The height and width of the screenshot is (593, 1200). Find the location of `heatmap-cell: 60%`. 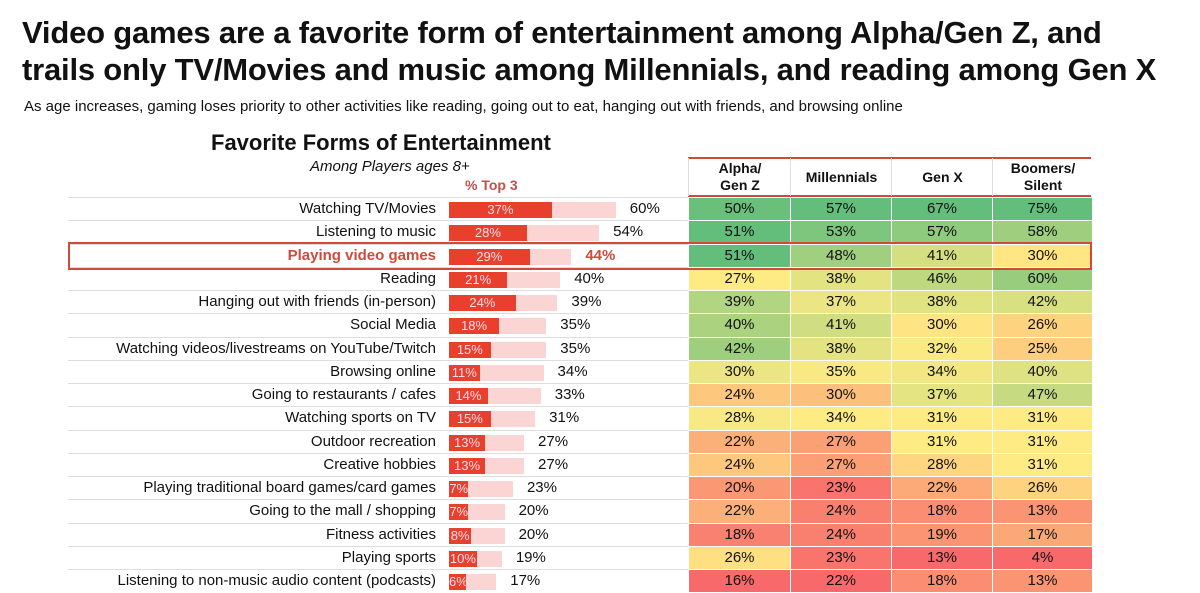

heatmap-cell: 60% is located at coordinates (1042, 278).